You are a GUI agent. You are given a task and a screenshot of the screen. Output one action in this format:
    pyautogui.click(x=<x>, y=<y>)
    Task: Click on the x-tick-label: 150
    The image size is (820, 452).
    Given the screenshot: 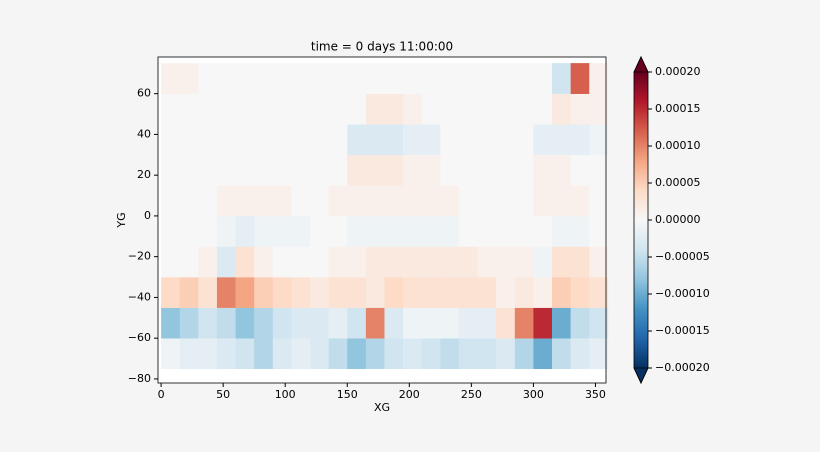 What is the action you would take?
    pyautogui.click(x=347, y=394)
    